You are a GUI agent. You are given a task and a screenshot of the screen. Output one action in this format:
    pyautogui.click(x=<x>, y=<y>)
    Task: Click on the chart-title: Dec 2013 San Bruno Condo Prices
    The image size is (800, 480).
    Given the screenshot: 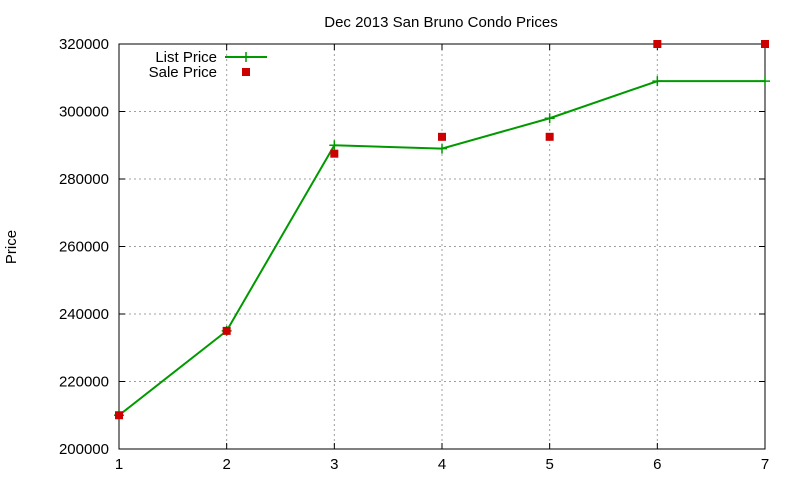 What is the action you would take?
    pyautogui.click(x=440, y=22)
    